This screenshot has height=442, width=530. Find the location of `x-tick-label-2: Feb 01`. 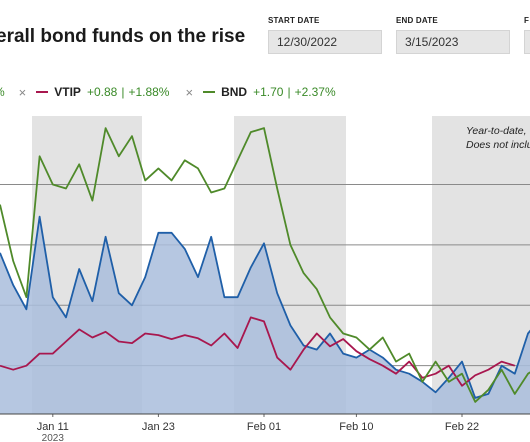

x-tick-label-2: Feb 01 is located at coordinates (264, 427).